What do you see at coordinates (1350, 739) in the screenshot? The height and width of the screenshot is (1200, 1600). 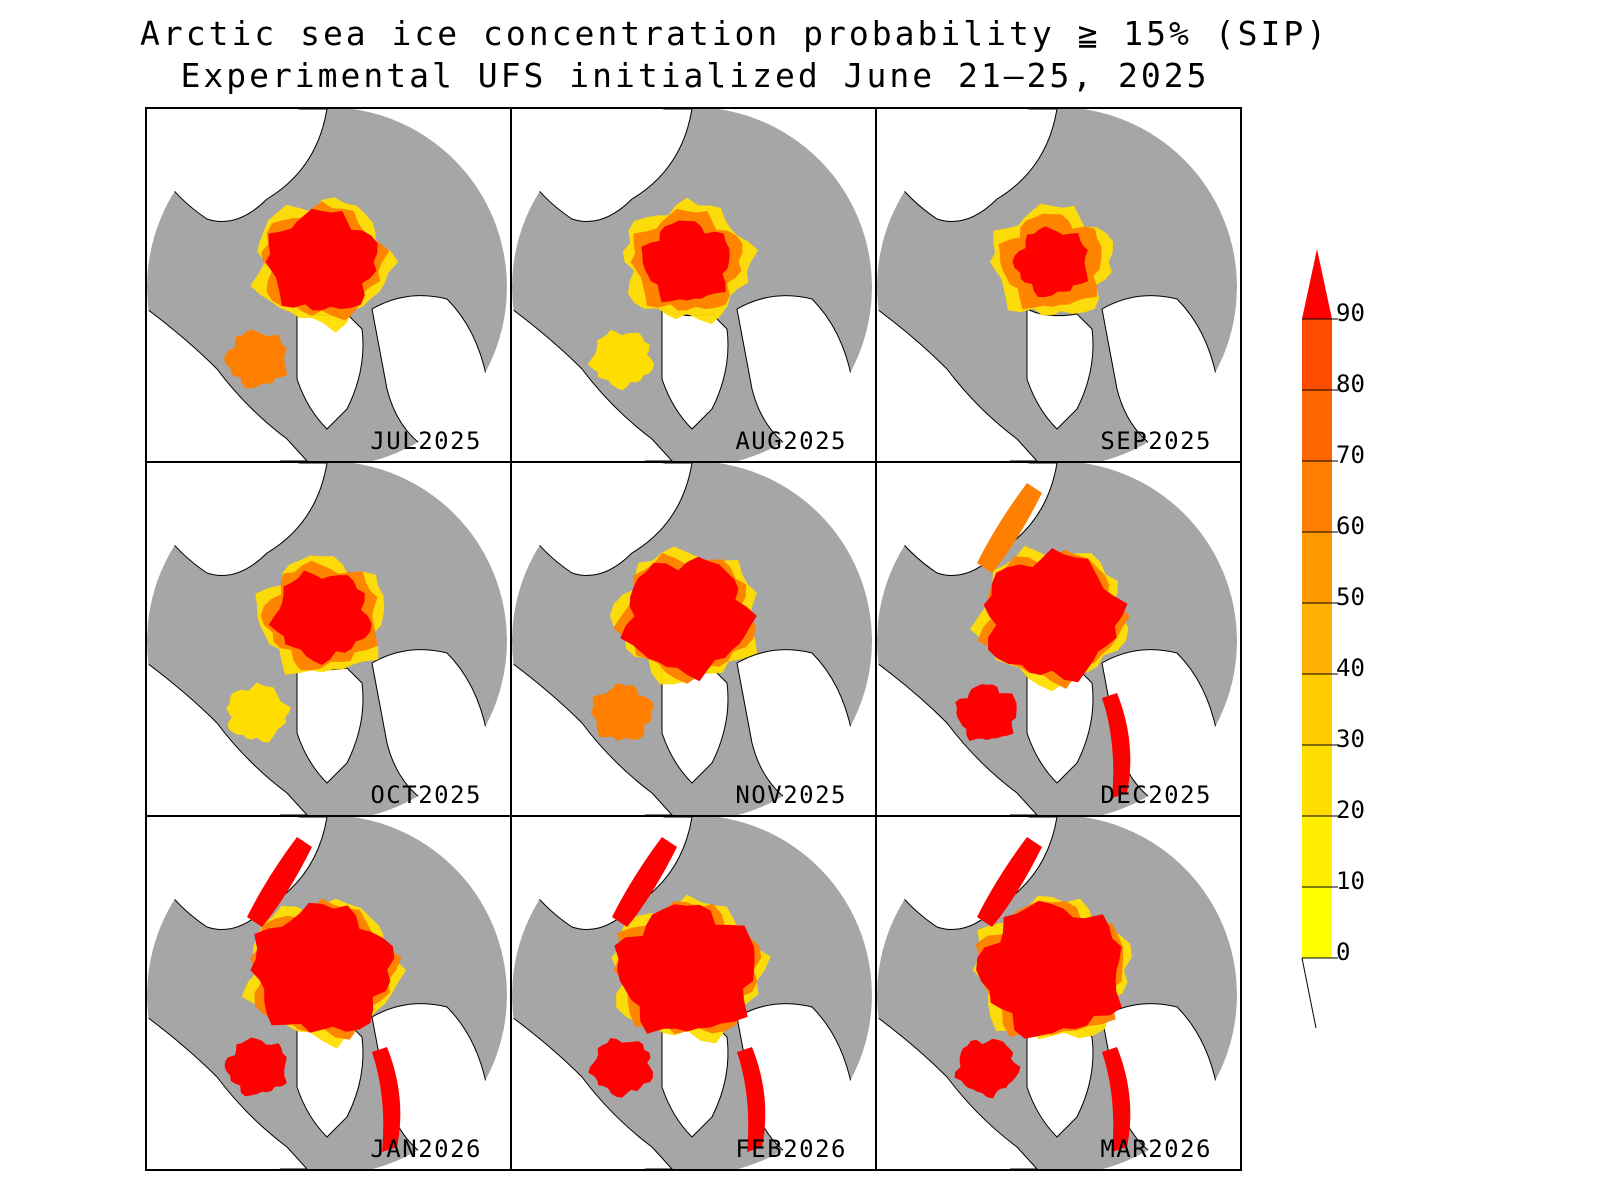 I see `colorbar-tick-label: 30` at bounding box center [1350, 739].